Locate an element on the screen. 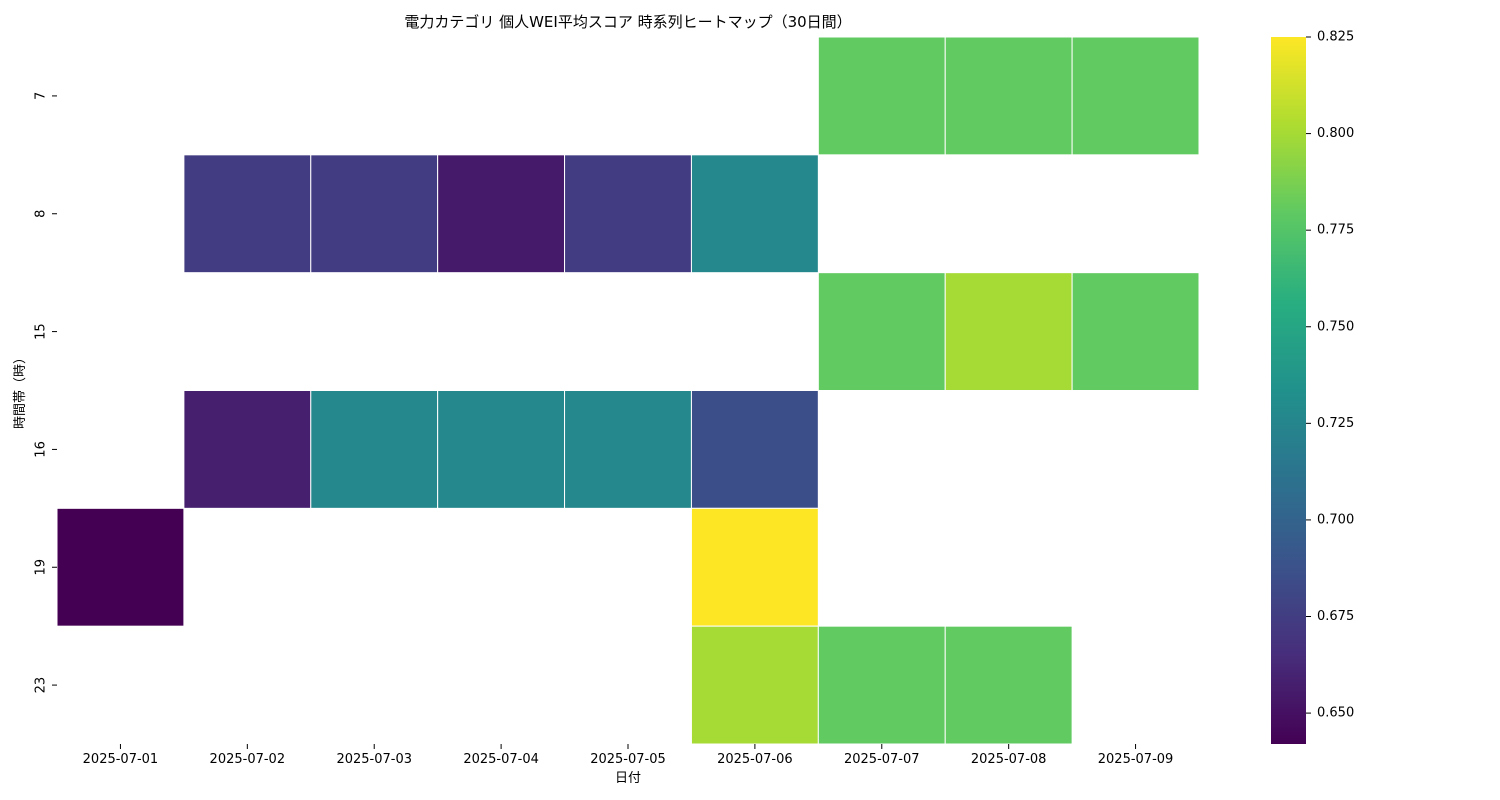 This screenshot has width=1500, height=800. x-tick-label: 2025-07-04 is located at coordinates (501, 759).